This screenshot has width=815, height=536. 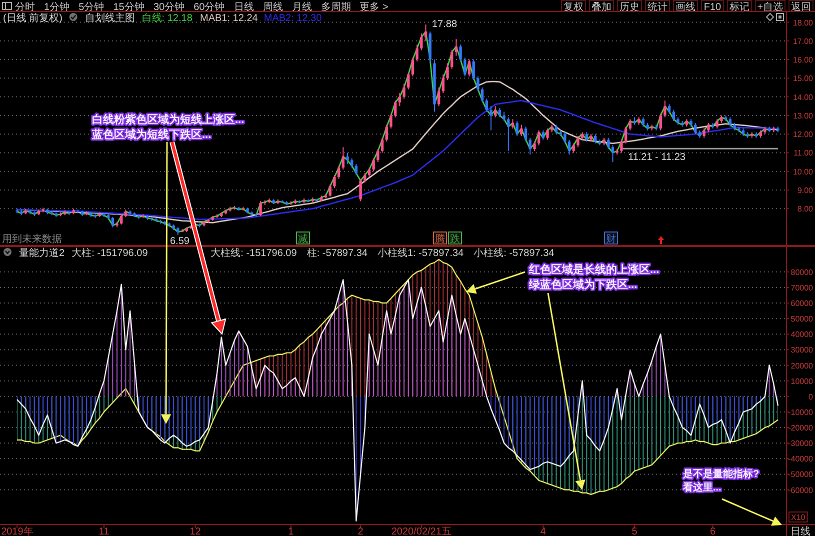 I want to click on chart-subtitle: 自划线主图, so click(x=109, y=18).